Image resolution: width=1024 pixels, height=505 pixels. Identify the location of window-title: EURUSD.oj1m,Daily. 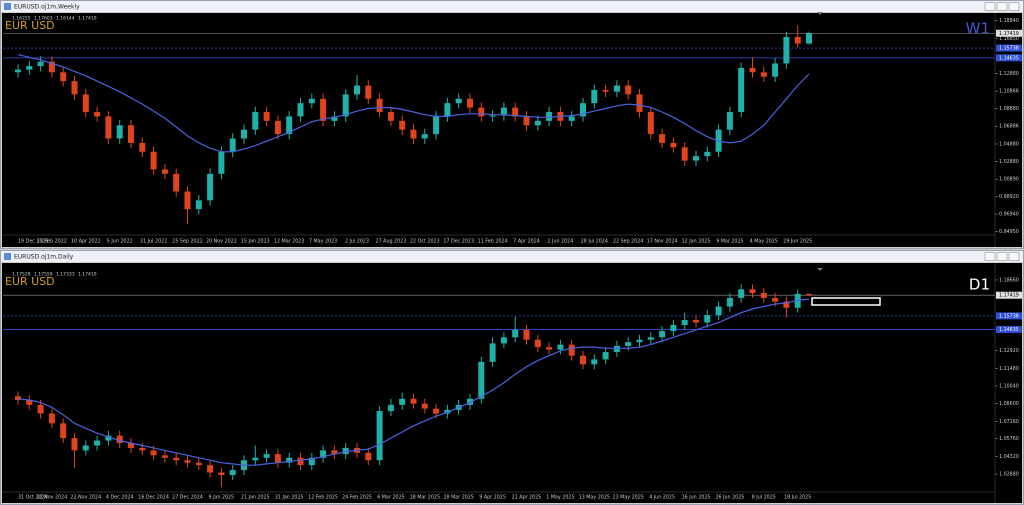
(44, 257).